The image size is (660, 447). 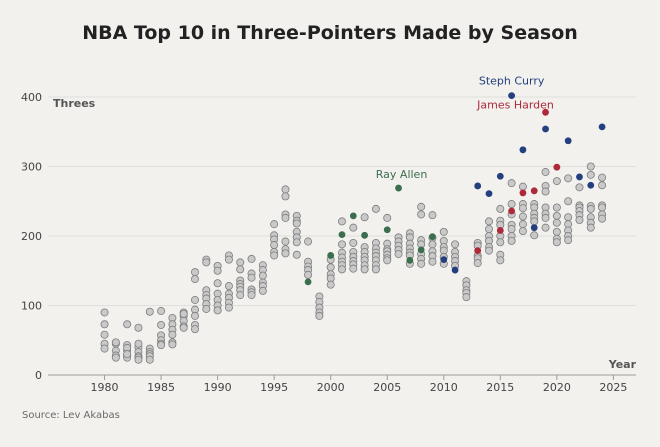 I want to click on x-tick-label: 1985, so click(x=161, y=387).